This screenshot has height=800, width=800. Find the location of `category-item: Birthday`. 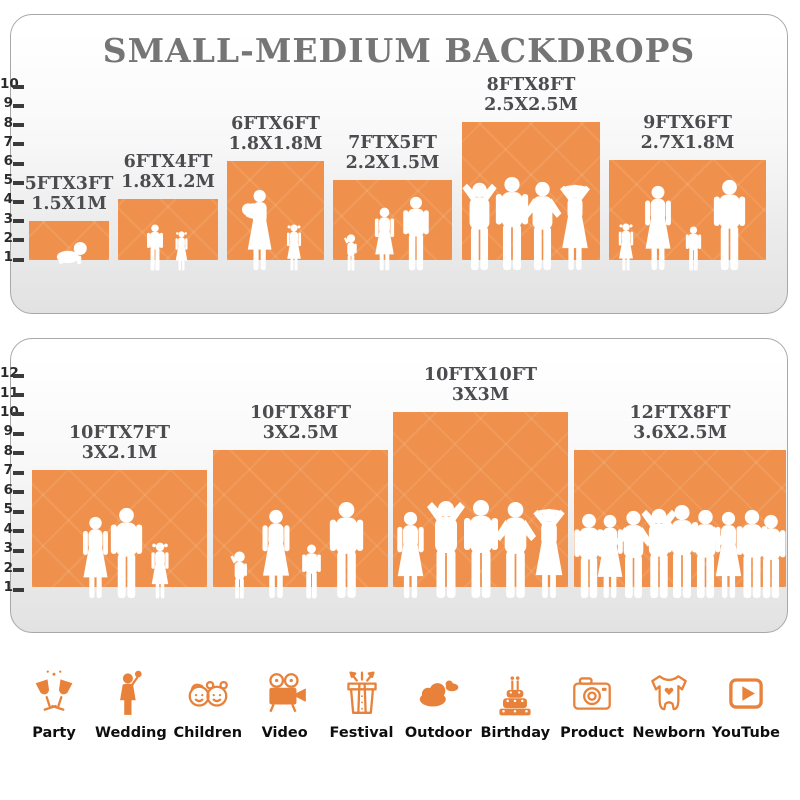

category-item: Birthday is located at coordinates (515, 701).